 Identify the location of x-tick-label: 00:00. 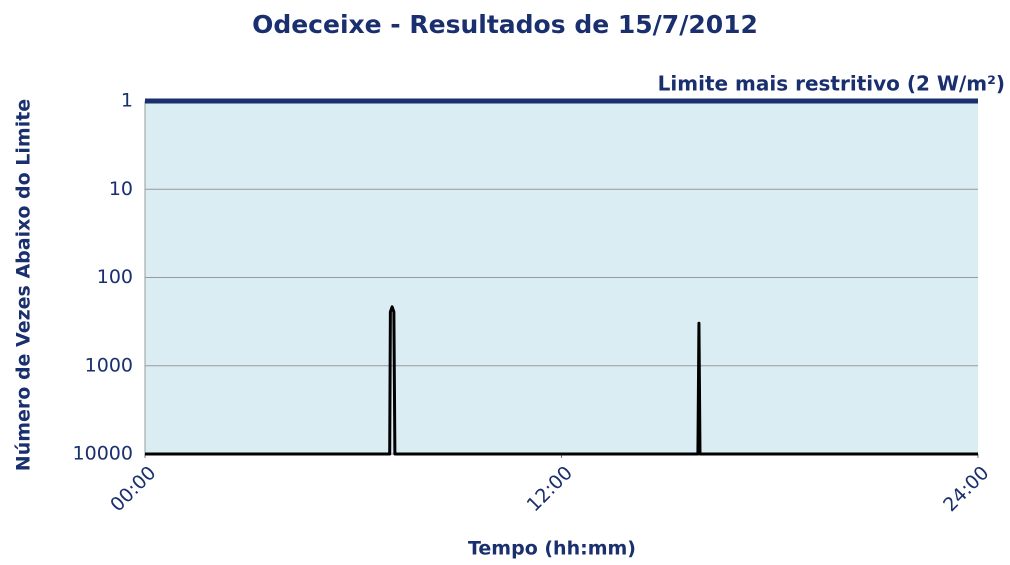
(133, 489).